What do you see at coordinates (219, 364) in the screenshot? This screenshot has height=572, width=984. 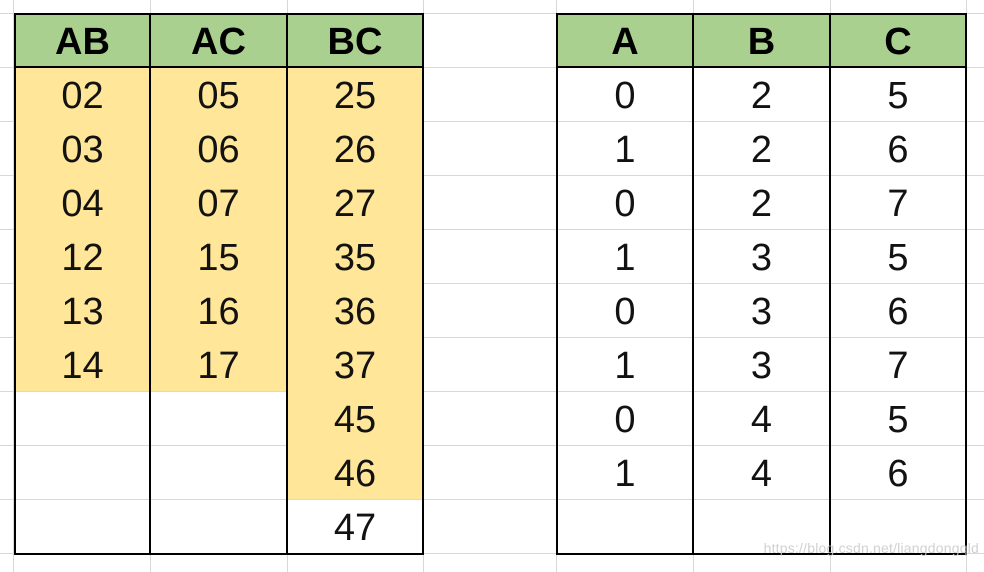 I see `table-cell: 17` at bounding box center [219, 364].